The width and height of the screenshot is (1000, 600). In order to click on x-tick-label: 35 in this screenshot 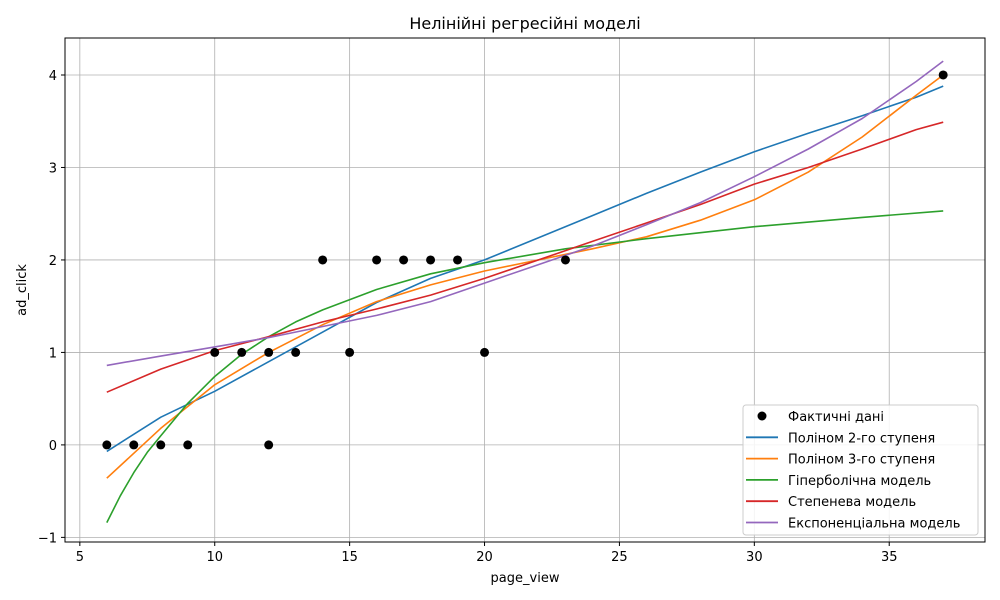, I will do `click(889, 557)`.